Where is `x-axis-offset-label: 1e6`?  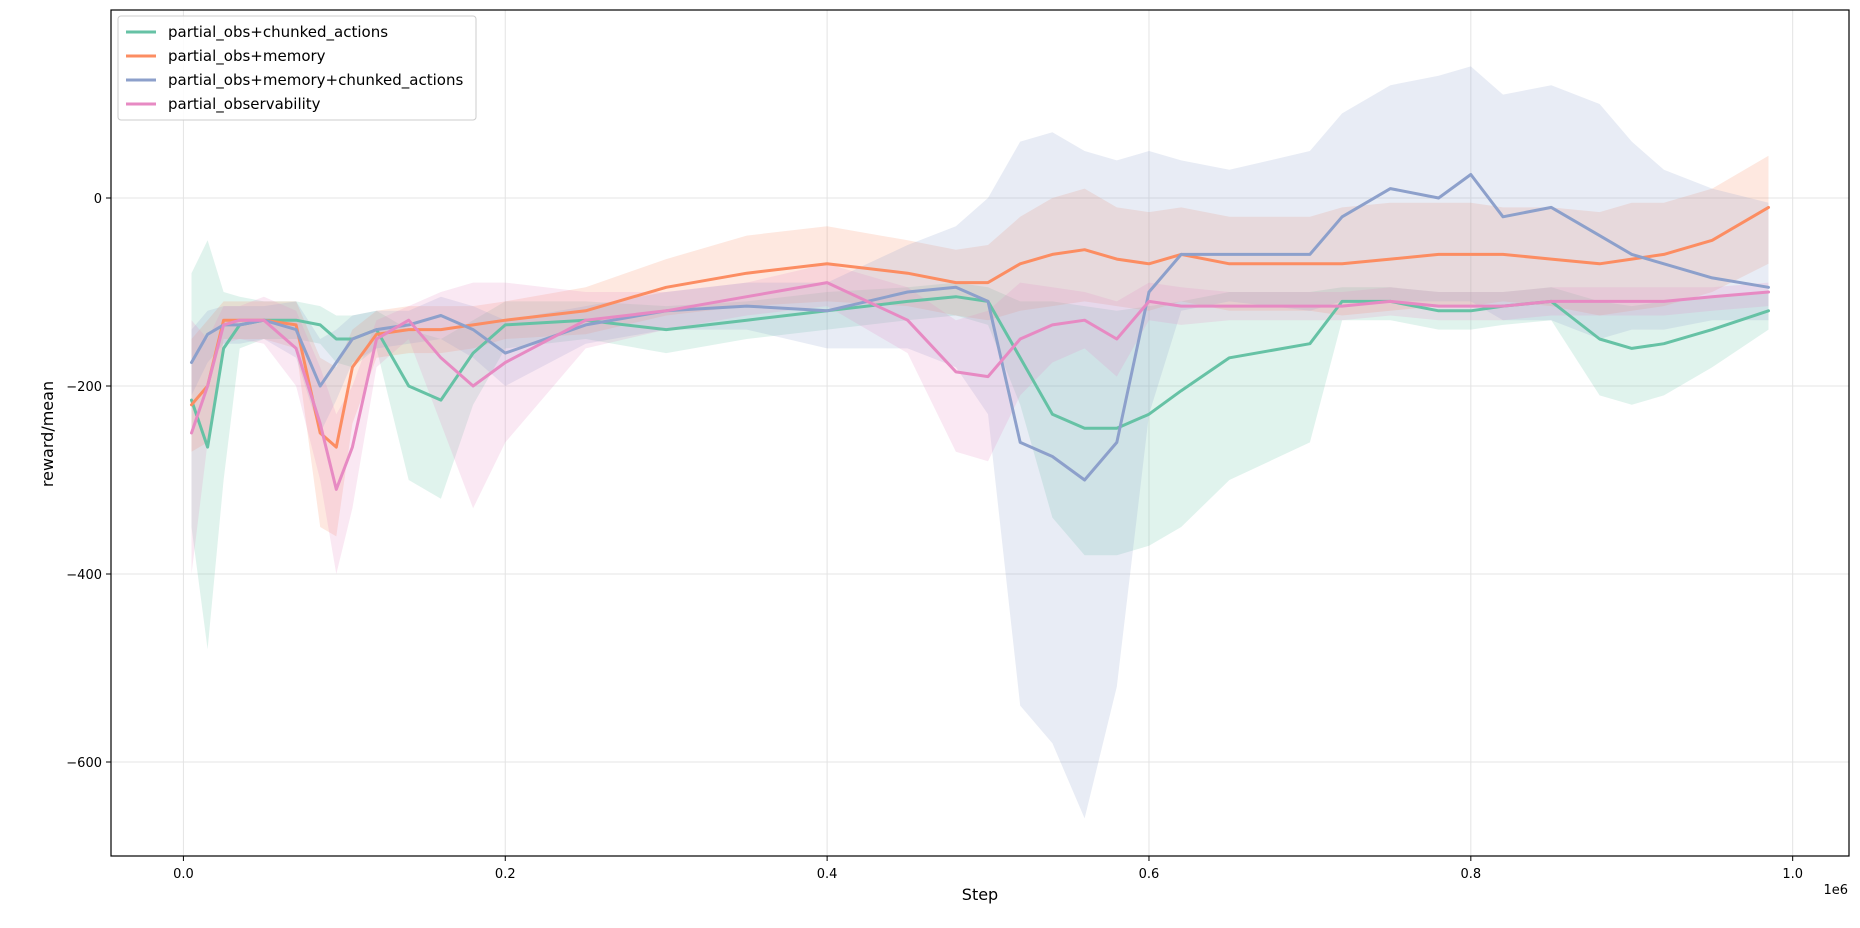
x-axis-offset-label: 1e6 is located at coordinates (1835, 890).